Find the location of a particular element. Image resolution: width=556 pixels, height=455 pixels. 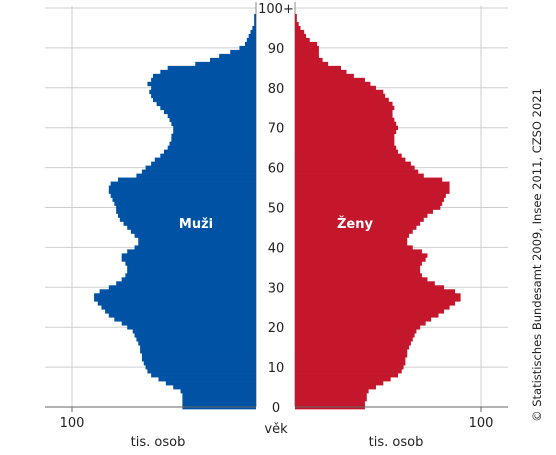

age-tick-labels: 0 10 20 30 40 50 60 70 80 90 100+ is located at coordinates (276, 209).